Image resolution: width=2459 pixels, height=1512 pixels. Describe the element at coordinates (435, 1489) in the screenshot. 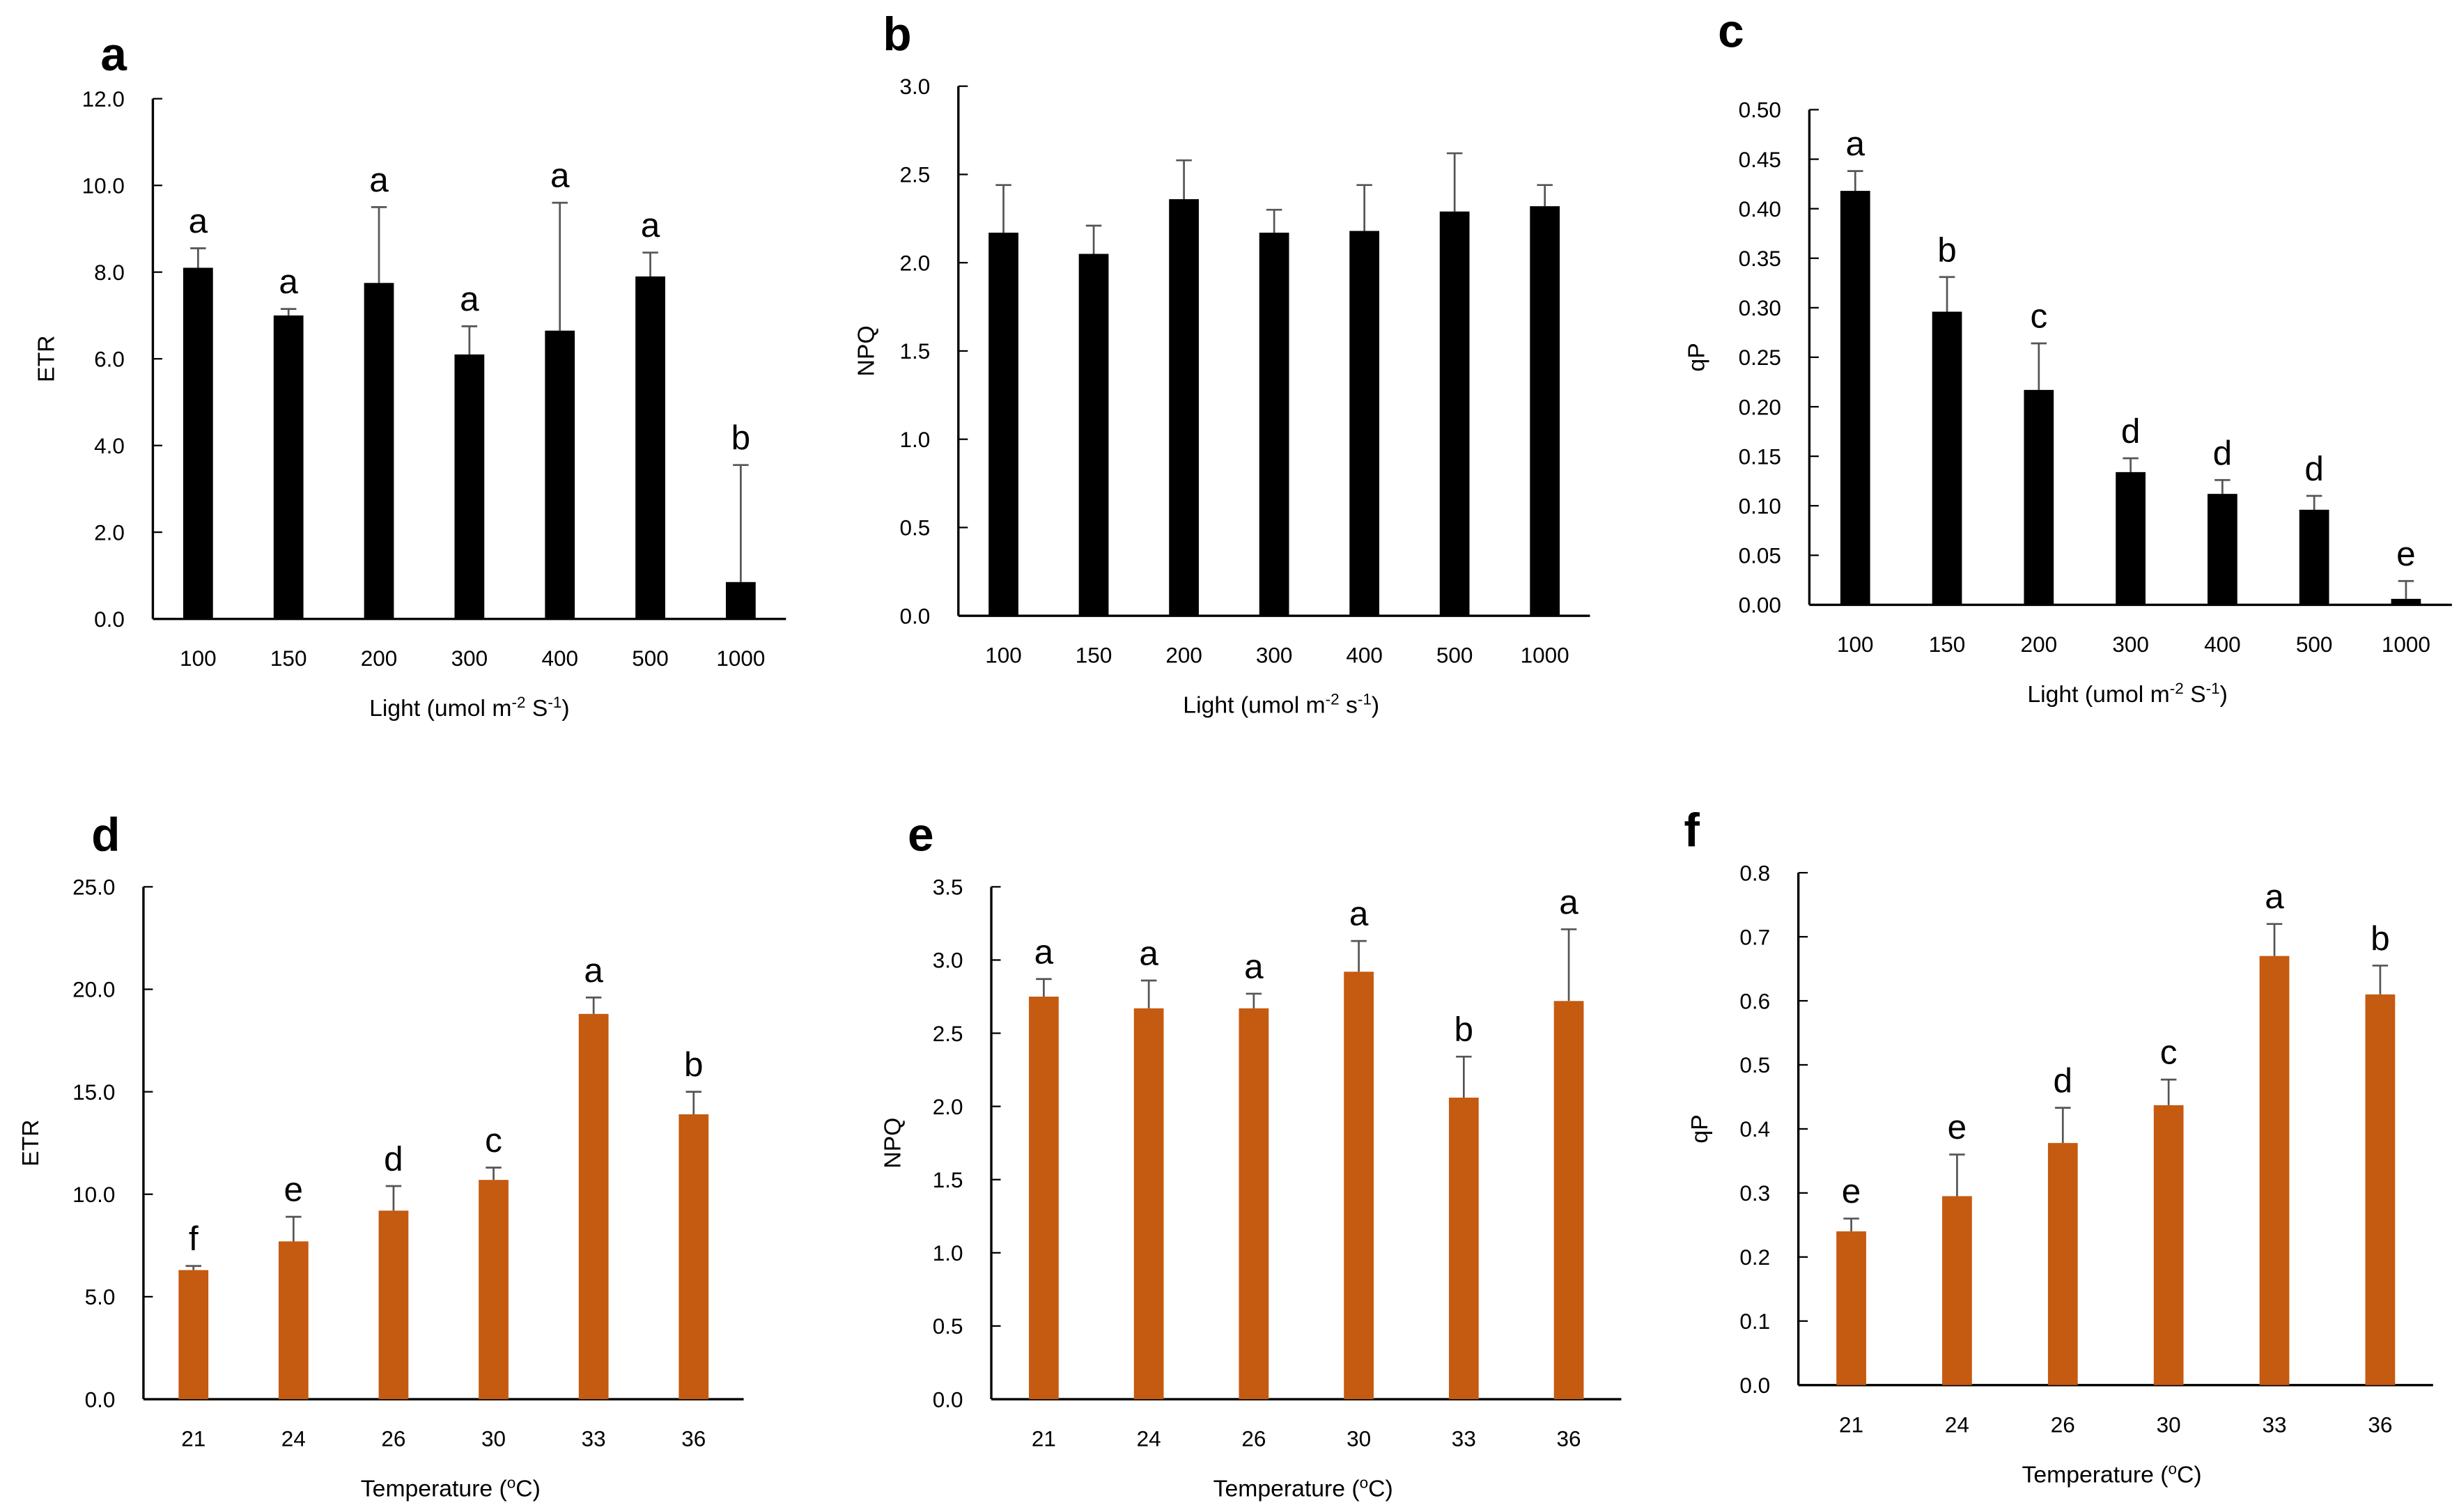

I see `x-axis-label-part: Temperature (` at that location.